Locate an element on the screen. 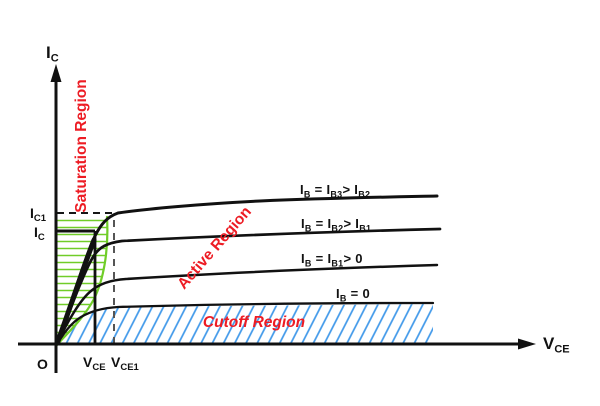  saturation-region-label: Saturation Region is located at coordinates (81, 145).